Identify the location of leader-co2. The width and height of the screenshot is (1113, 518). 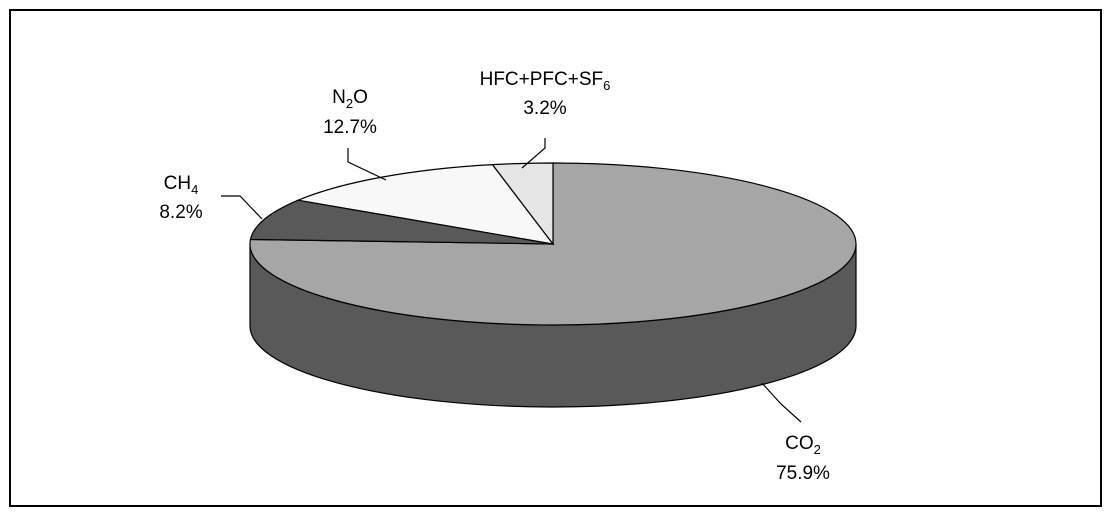
(781, 402).